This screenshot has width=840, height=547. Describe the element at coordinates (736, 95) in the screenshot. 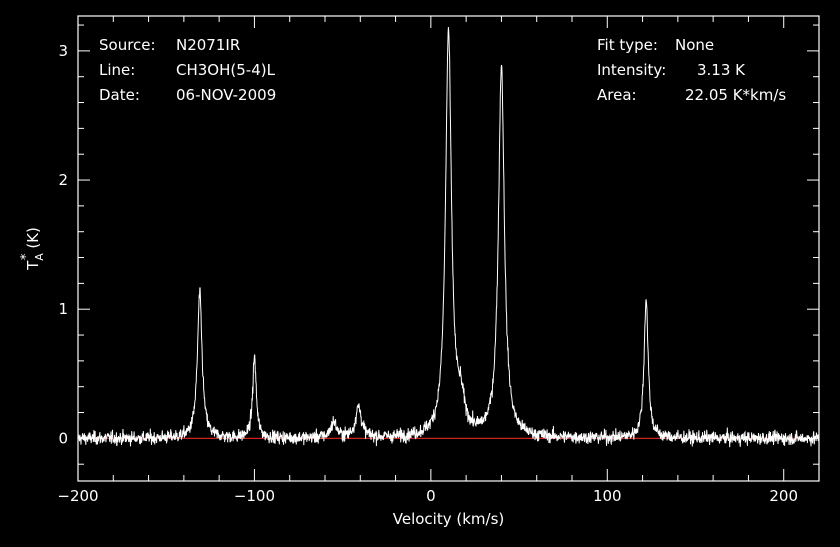

I see `area-value: 22.05 K*km/s` at that location.